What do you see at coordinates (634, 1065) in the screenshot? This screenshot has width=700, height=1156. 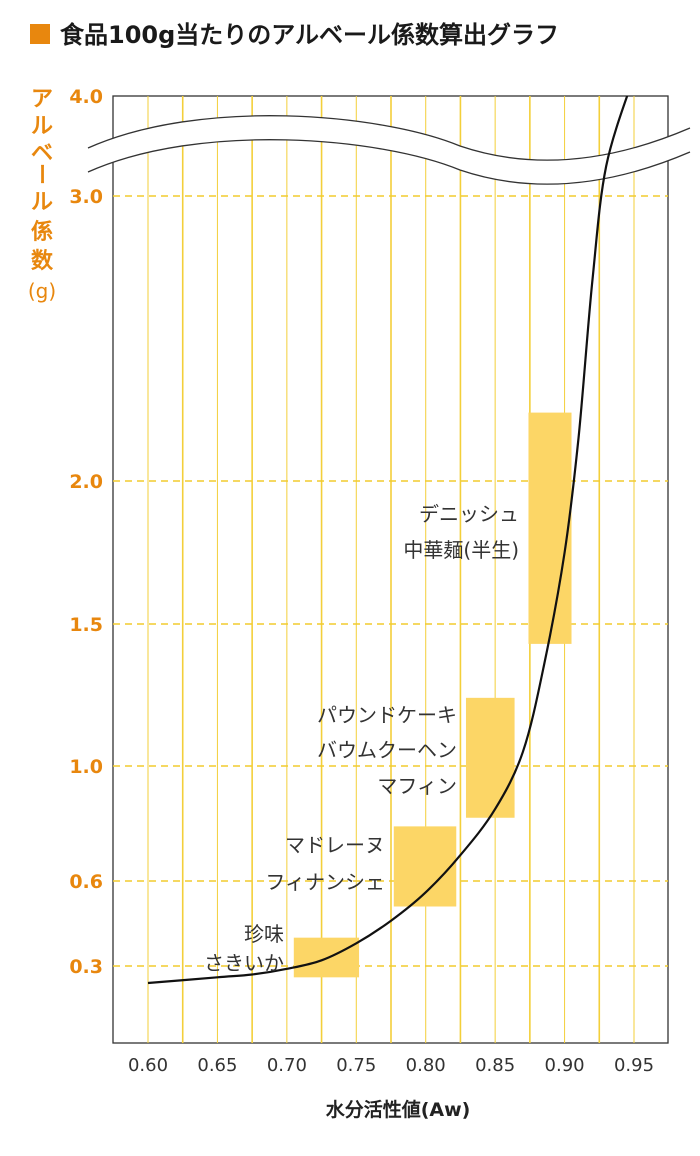 I see `x-tick-label: 0.95` at bounding box center [634, 1065].